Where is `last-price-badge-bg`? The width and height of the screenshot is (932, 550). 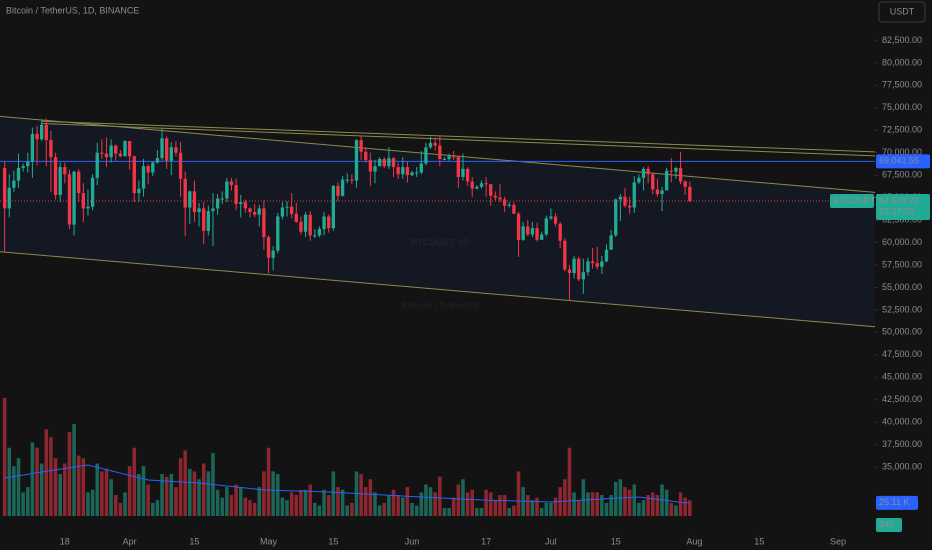 last-price-badge-bg is located at coordinates (903, 206).